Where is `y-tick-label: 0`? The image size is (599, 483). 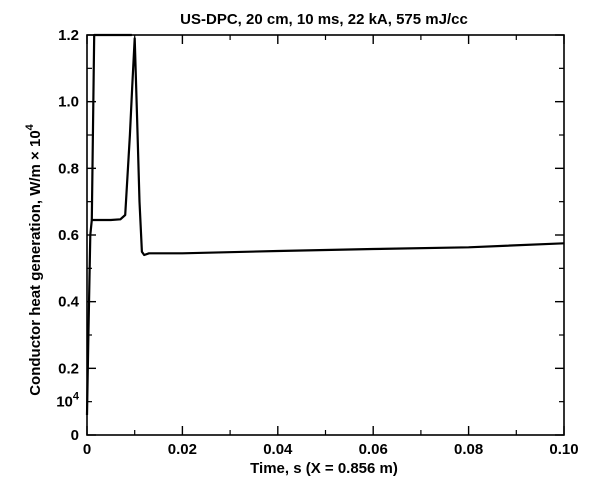 y-tick-label: 0 is located at coordinates (75, 435).